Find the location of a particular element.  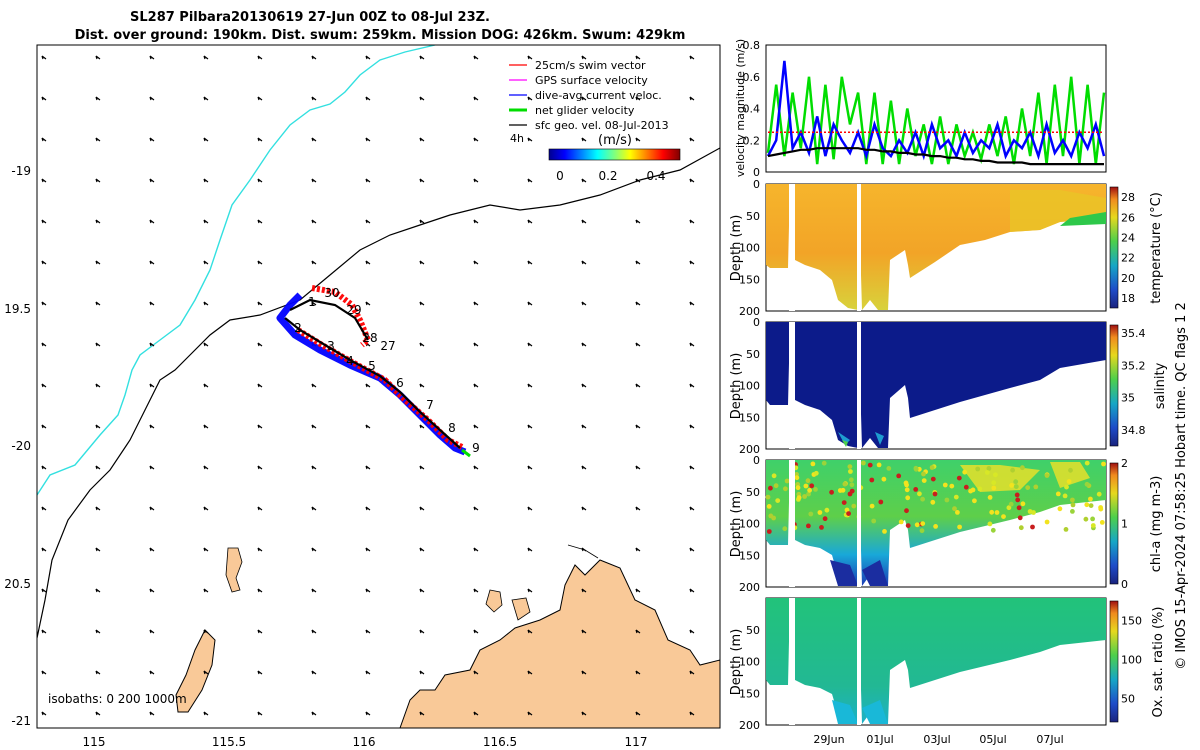

date-tick: 03Jul is located at coordinates (936, 739).